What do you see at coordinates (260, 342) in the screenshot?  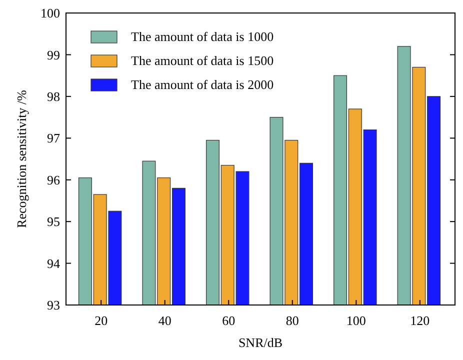 I see `x-axis-title: SNR/dB` at bounding box center [260, 342].